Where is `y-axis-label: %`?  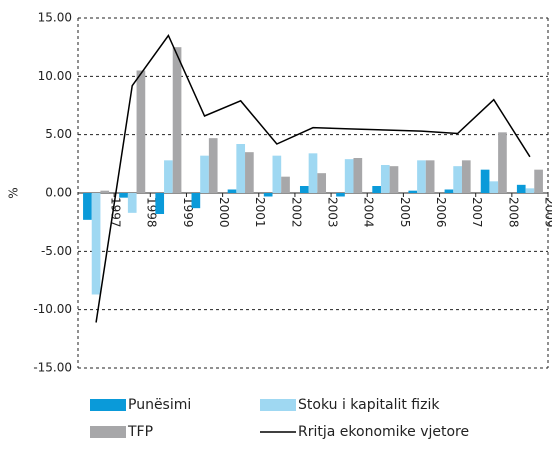 y-axis-label: % is located at coordinates (14, 192).